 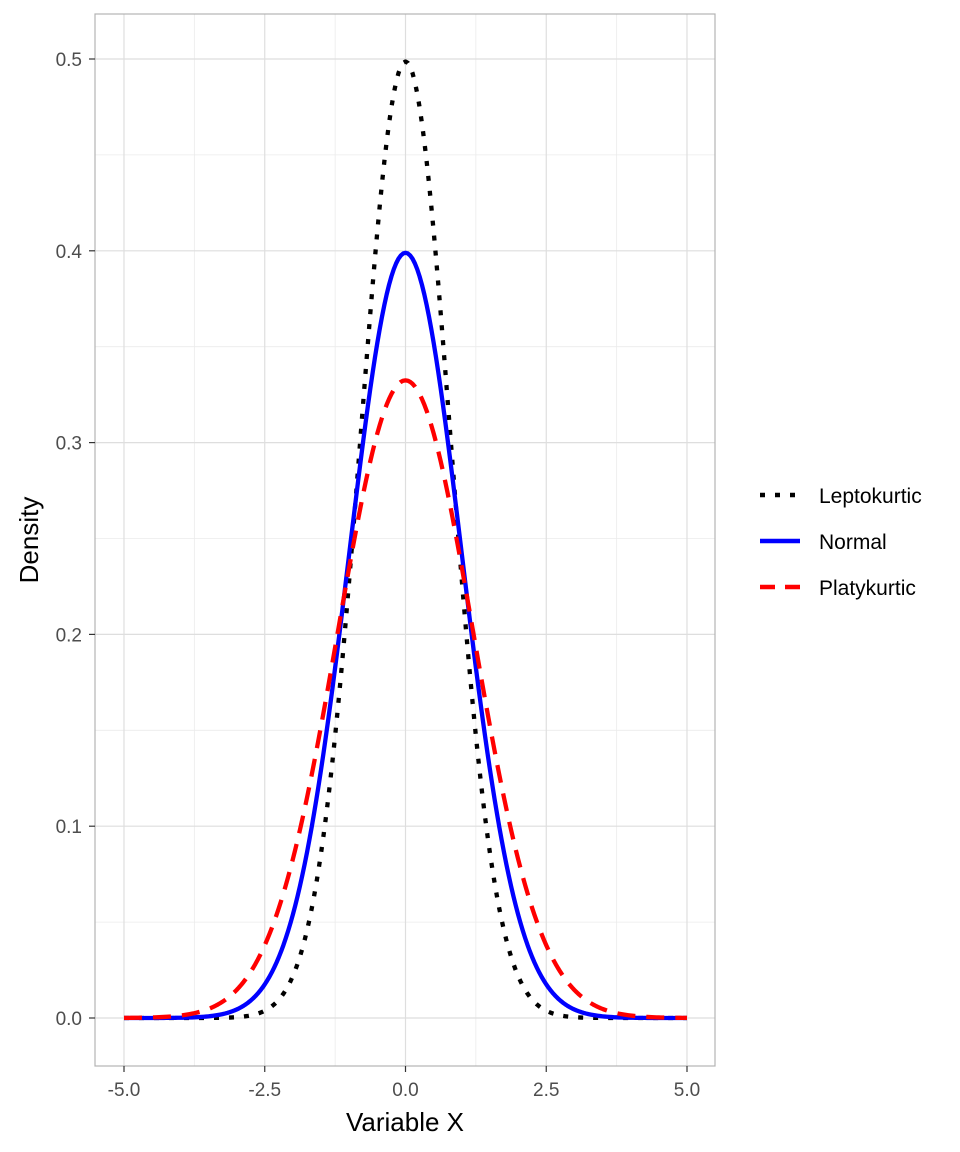 I want to click on legend: Leptokurtic Normal Platykurtic, so click(x=841, y=542).